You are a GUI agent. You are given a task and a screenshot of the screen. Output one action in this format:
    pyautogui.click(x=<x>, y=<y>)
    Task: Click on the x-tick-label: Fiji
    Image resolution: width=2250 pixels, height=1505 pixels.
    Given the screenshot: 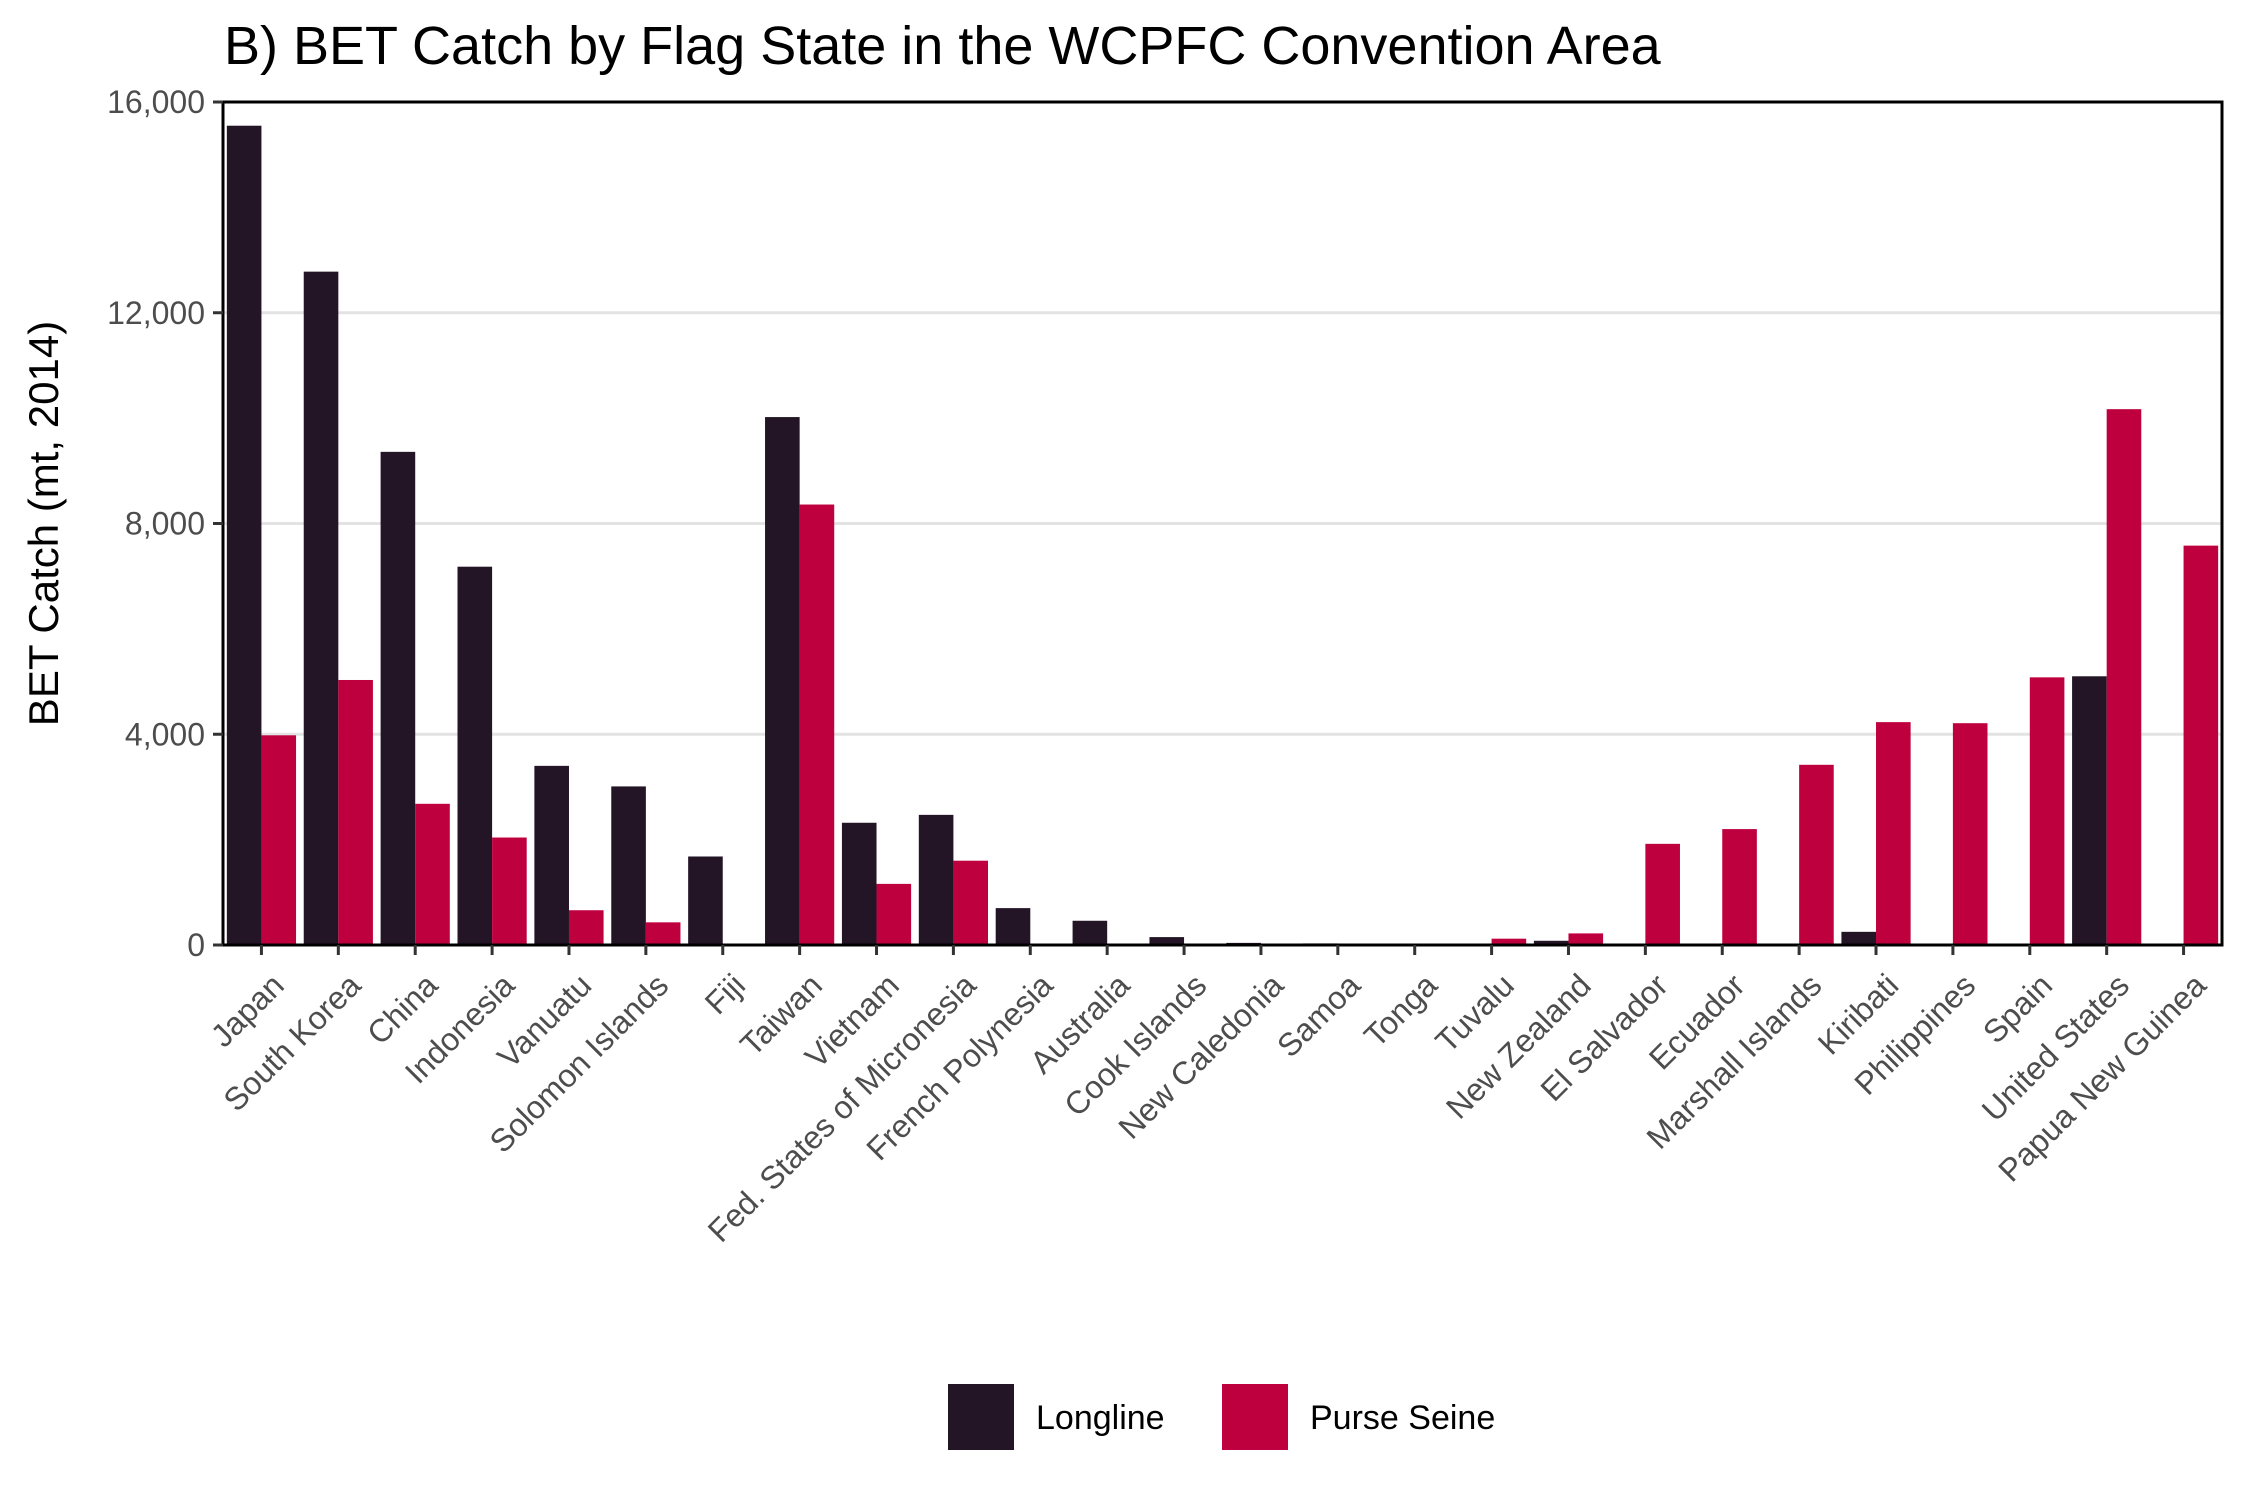 What is the action you would take?
    pyautogui.click(x=725, y=994)
    